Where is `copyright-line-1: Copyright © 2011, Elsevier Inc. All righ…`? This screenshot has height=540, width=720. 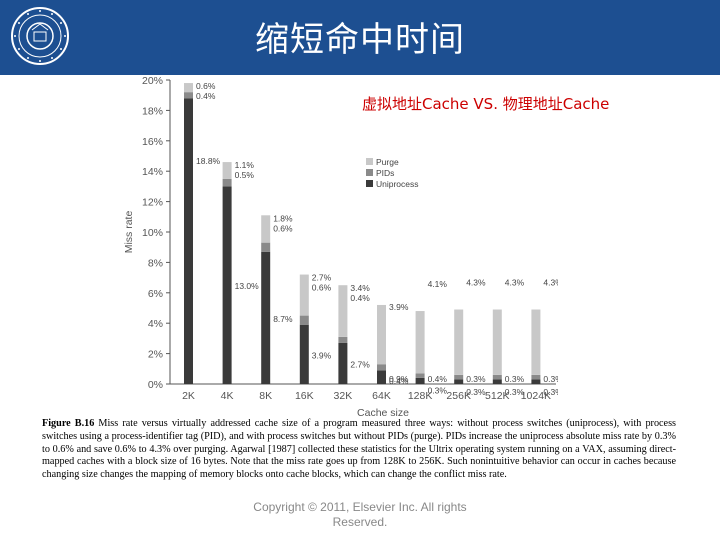
copyright-line-1: Copyright © 2011, Elsevier Inc. All righ… is located at coordinates (360, 507).